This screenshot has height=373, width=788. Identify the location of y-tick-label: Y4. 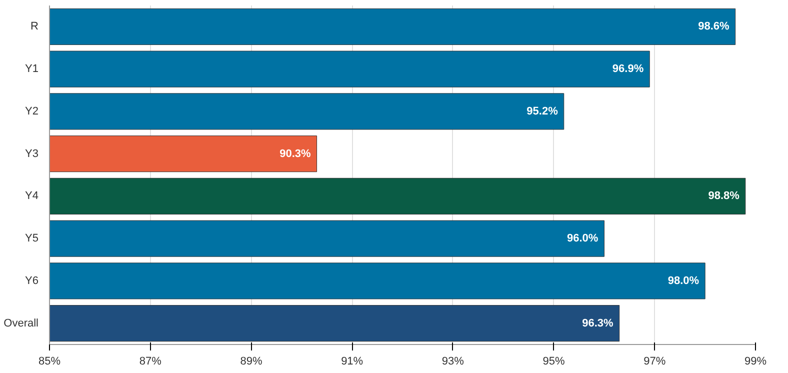
(32, 196).